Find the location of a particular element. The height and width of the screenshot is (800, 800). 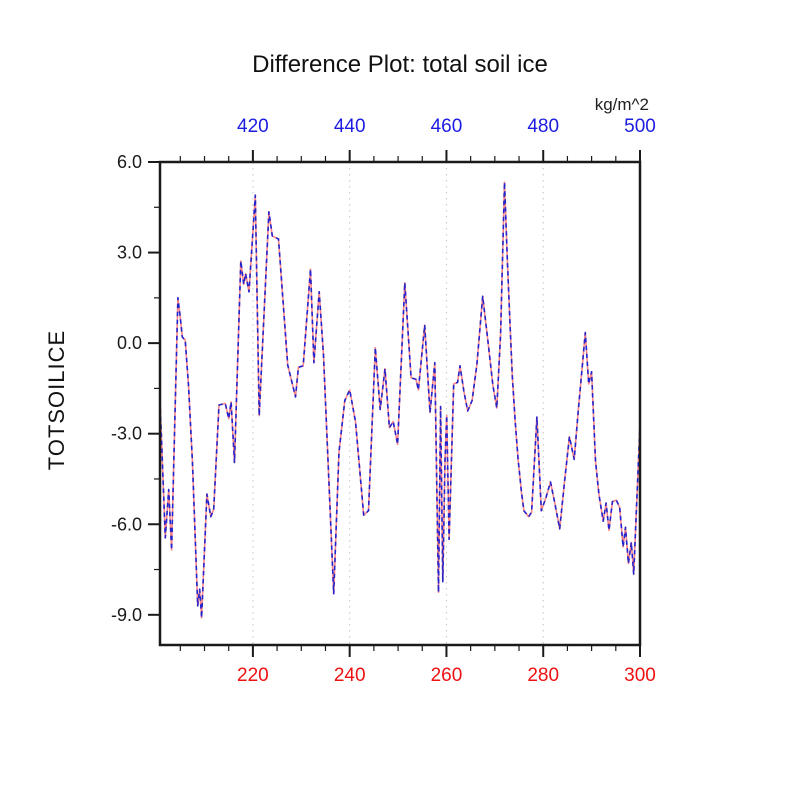

bottom-axis-tick-label: 300 is located at coordinates (640, 675).